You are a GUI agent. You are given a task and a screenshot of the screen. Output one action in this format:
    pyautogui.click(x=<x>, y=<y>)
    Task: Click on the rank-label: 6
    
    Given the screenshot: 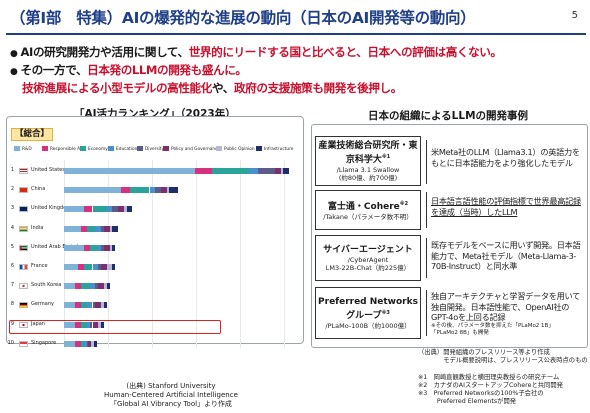 What is the action you would take?
    pyautogui.click(x=12, y=266)
    